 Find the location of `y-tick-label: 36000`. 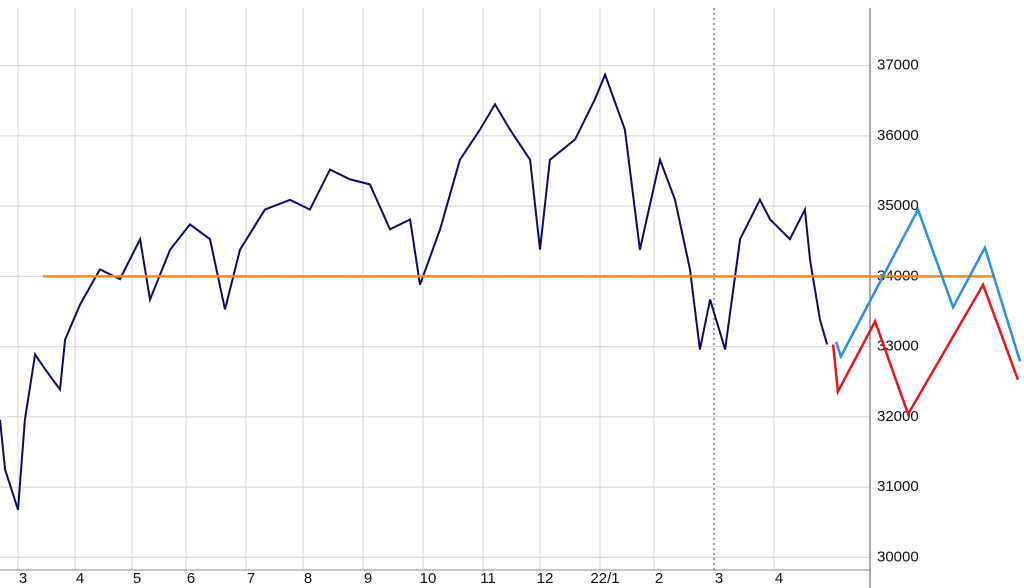

y-tick-label: 36000 is located at coordinates (898, 135).